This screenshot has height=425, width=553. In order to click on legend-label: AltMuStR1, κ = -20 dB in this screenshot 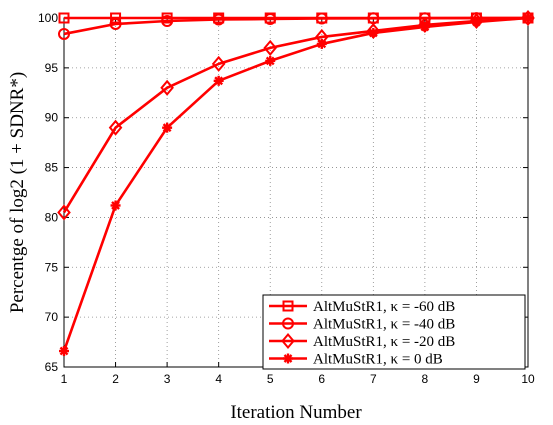, I will do `click(384, 342)`.